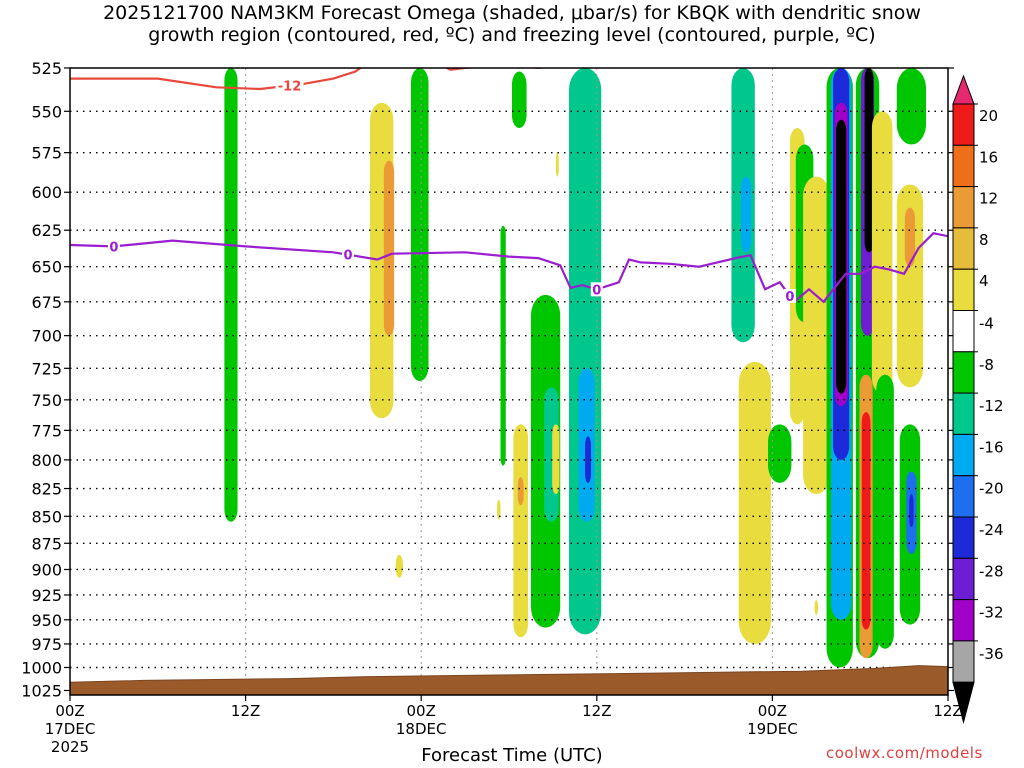  I want to click on x-tick-year-0: 2025, so click(70, 747).